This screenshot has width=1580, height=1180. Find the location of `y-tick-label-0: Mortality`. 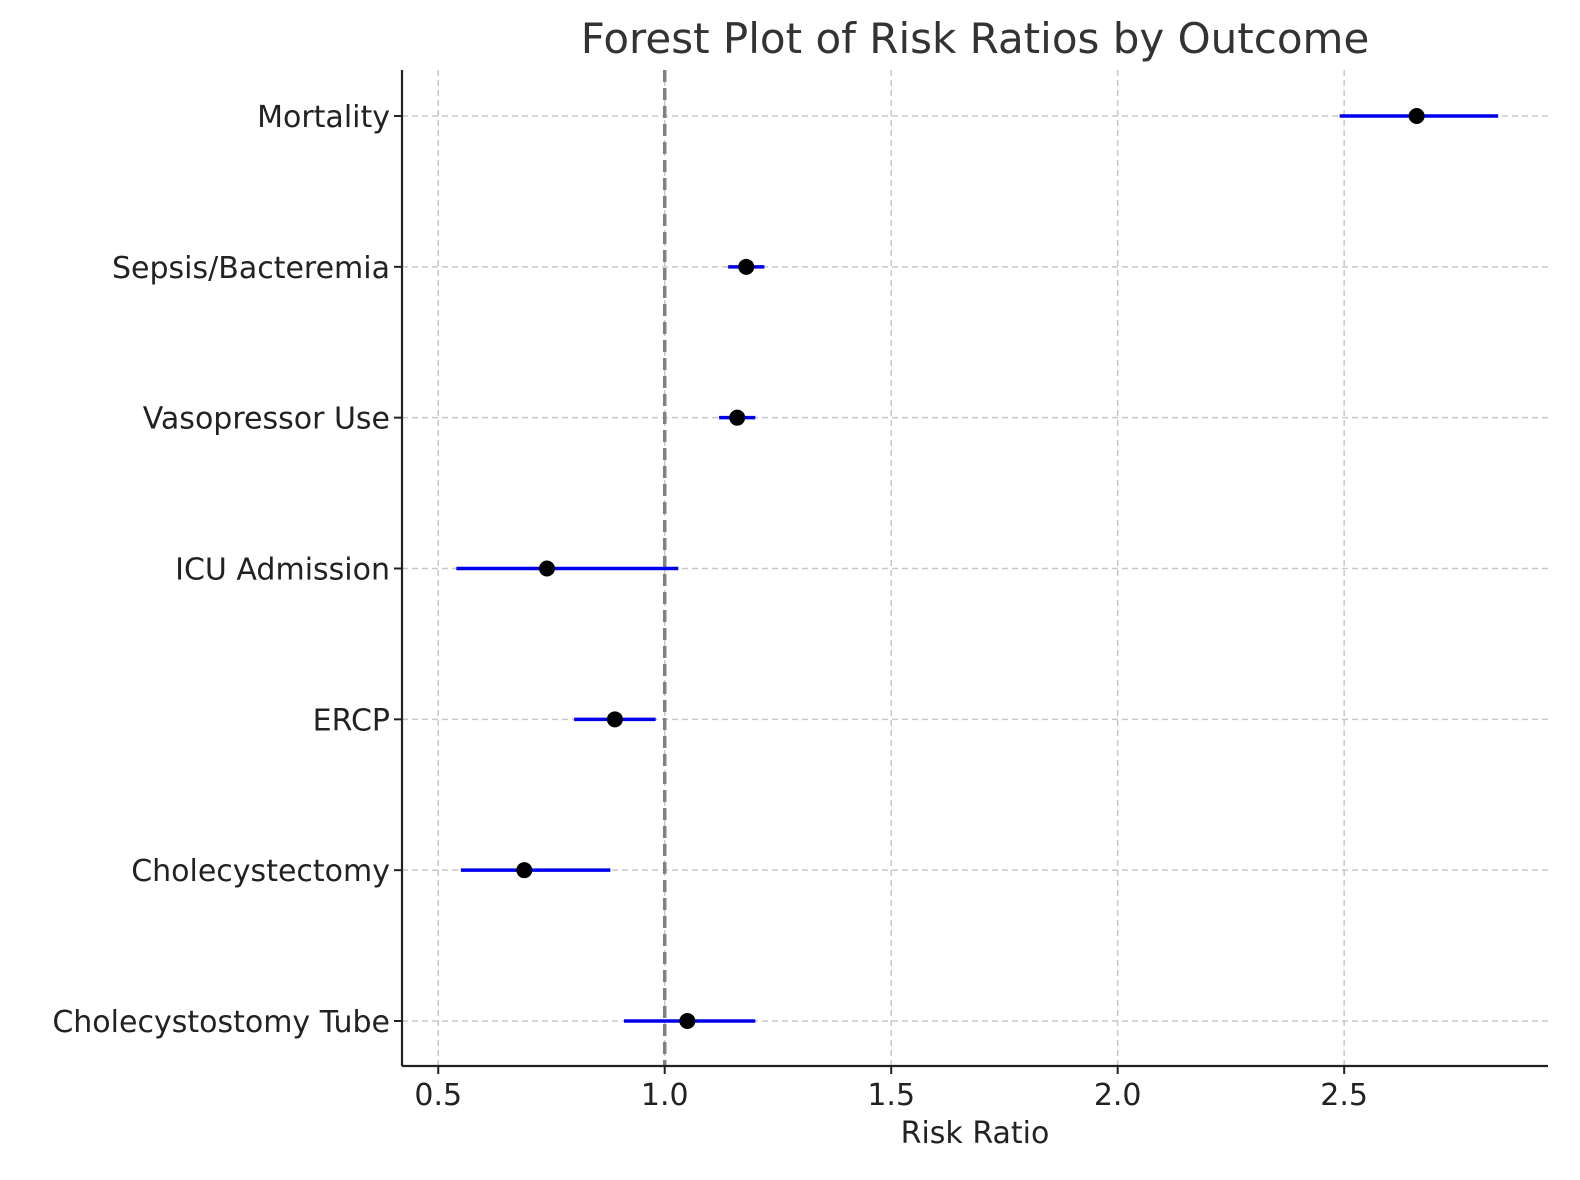

y-tick-label-0: Mortality is located at coordinates (323, 117).